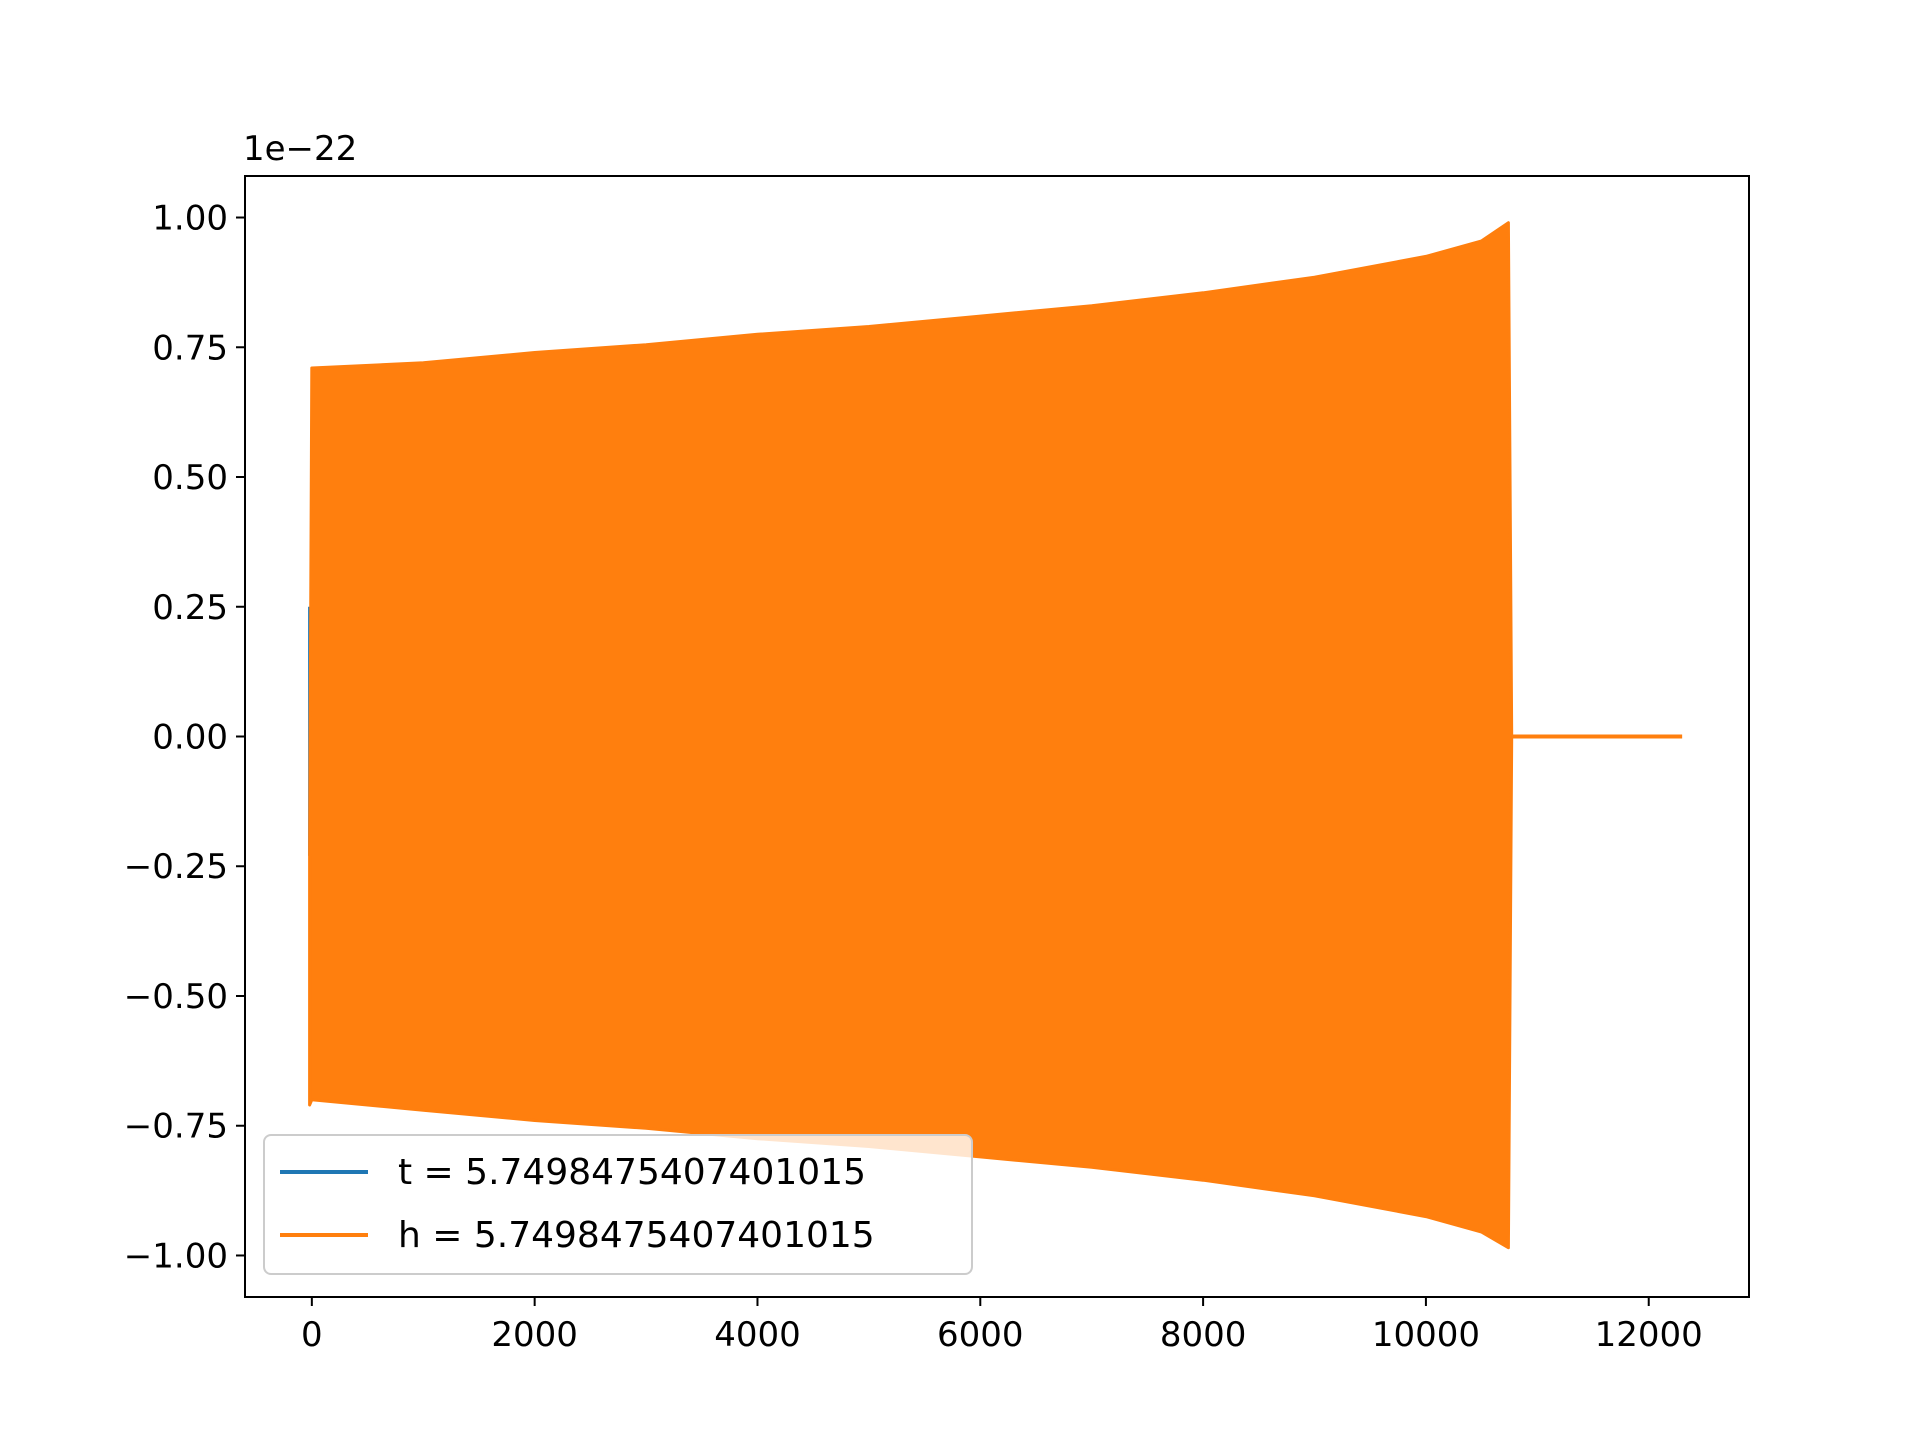 This screenshot has height=1440, width=1920. What do you see at coordinates (1203, 1335) in the screenshot?
I see `x-tick-label: 8000` at bounding box center [1203, 1335].